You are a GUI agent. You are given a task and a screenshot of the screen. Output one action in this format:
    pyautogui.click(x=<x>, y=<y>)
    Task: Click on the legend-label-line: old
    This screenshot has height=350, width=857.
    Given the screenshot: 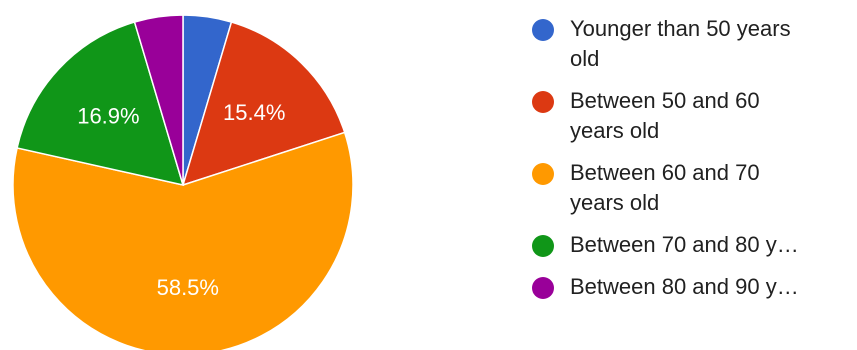 What is the action you would take?
    pyautogui.click(x=585, y=58)
    